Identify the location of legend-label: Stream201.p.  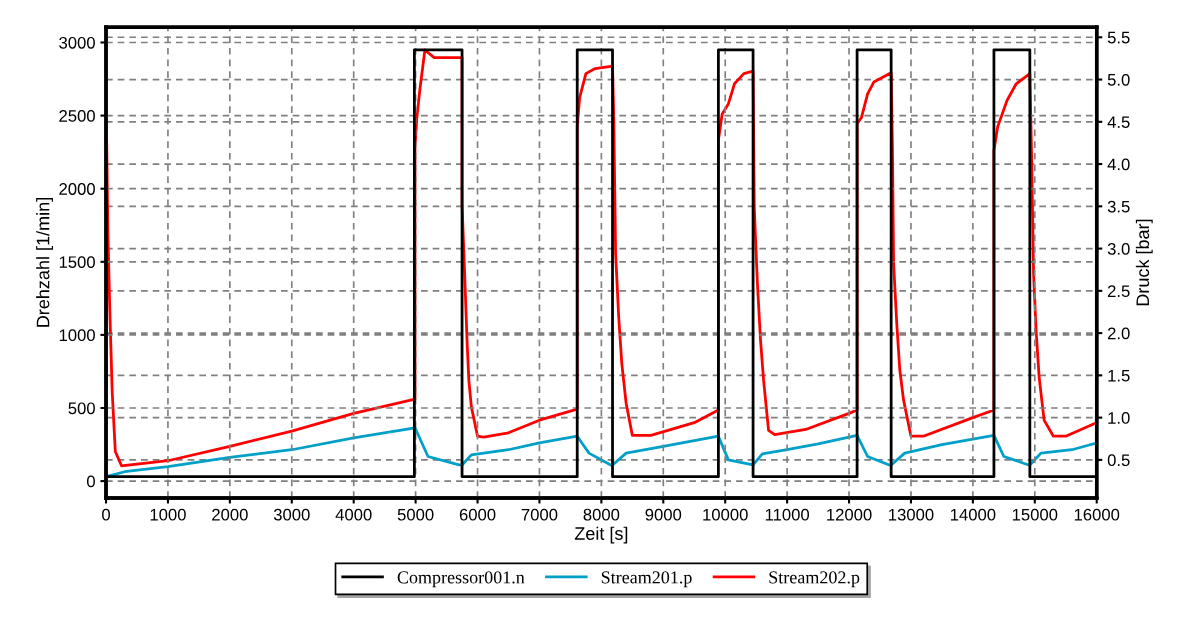
(646, 579).